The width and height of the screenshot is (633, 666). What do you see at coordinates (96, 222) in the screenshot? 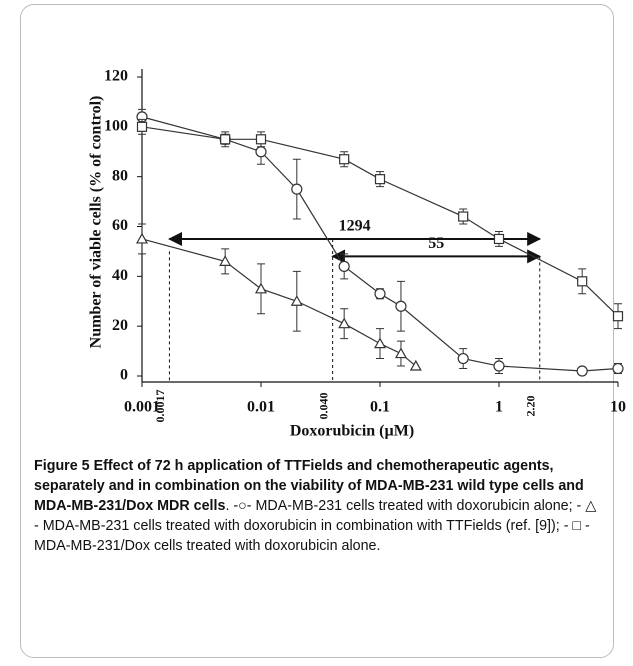
I see `y-axis-label: Number of viable cells (% of control)` at bounding box center [96, 222].